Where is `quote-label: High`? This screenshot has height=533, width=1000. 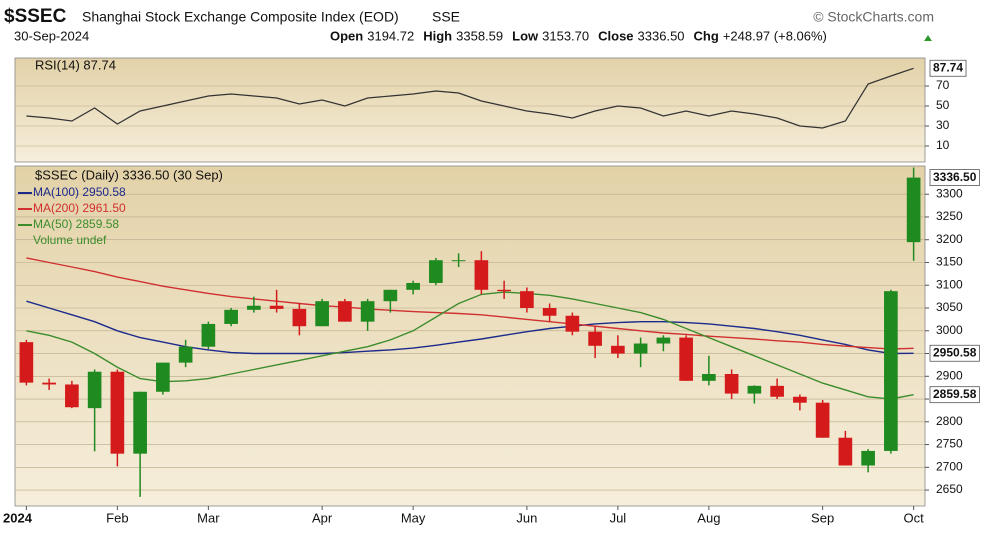 quote-label: High is located at coordinates (437, 35).